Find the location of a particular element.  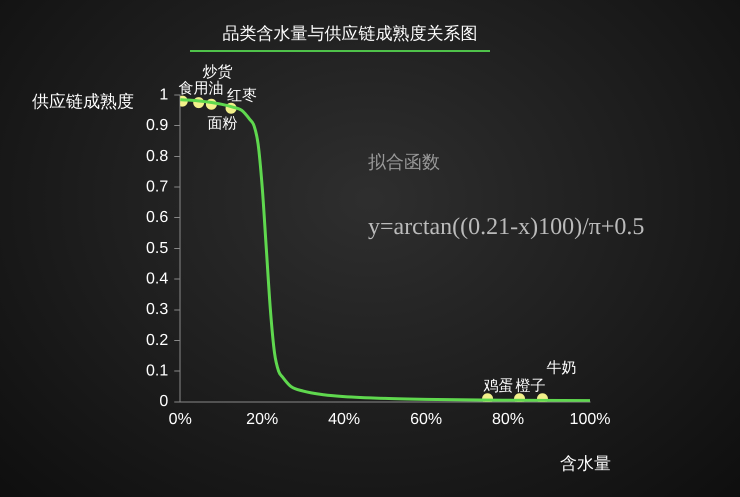

y-tick-label: 0.2 is located at coordinates (157, 340).